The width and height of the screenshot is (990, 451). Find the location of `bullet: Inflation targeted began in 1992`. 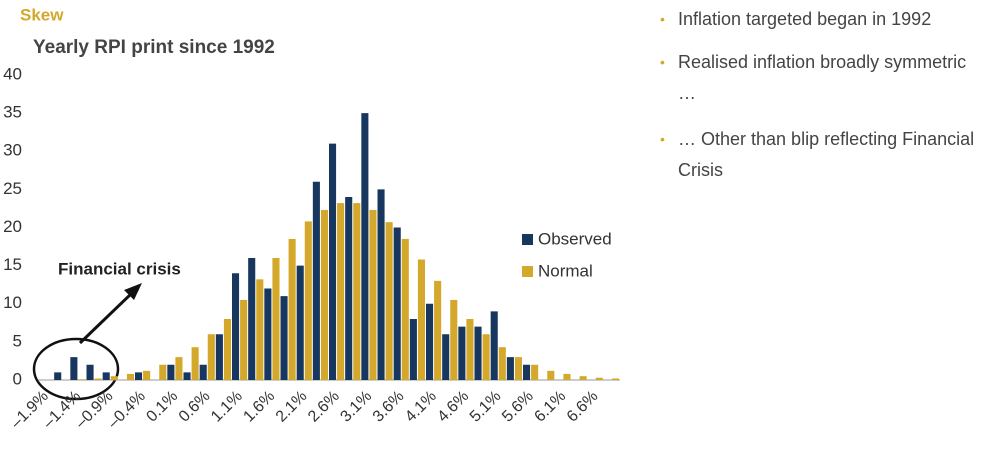

bullet: Inflation targeted began in 1992 is located at coordinates (820, 19).